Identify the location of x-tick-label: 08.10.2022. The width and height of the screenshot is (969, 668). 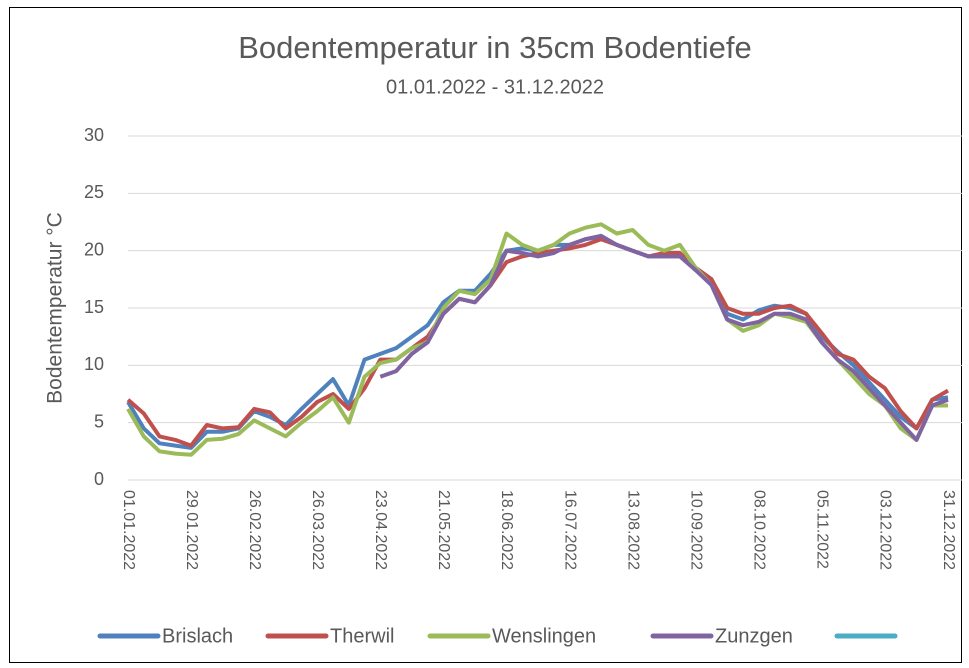
(759, 530).